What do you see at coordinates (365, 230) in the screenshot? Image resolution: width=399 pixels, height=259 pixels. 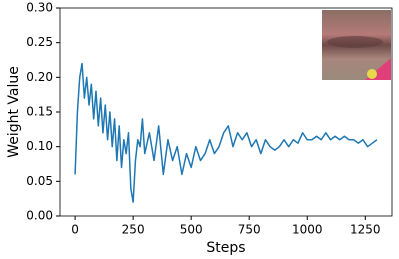 I see `x-tick-label: 1250` at bounding box center [365, 230].